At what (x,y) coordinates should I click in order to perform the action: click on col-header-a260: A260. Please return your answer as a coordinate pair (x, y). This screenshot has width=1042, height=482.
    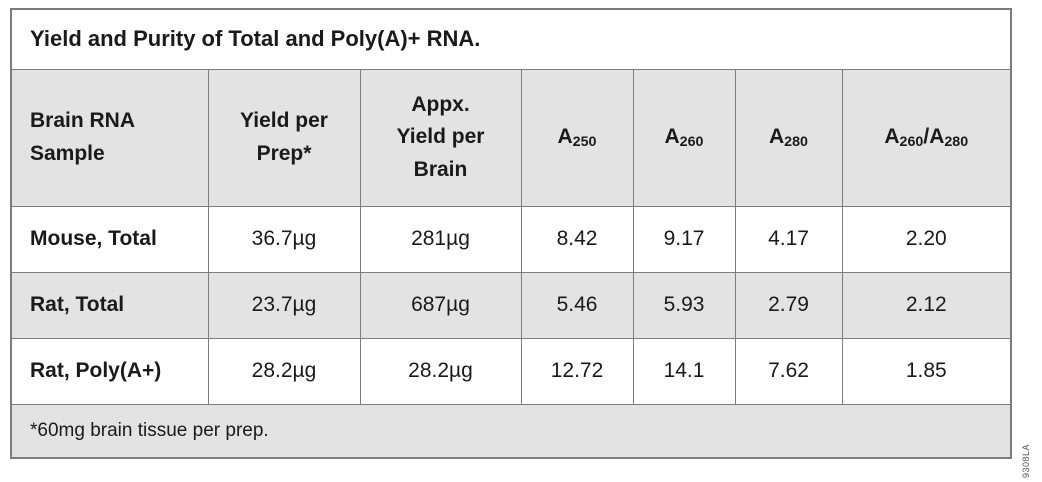
    Looking at the image, I should click on (684, 137).